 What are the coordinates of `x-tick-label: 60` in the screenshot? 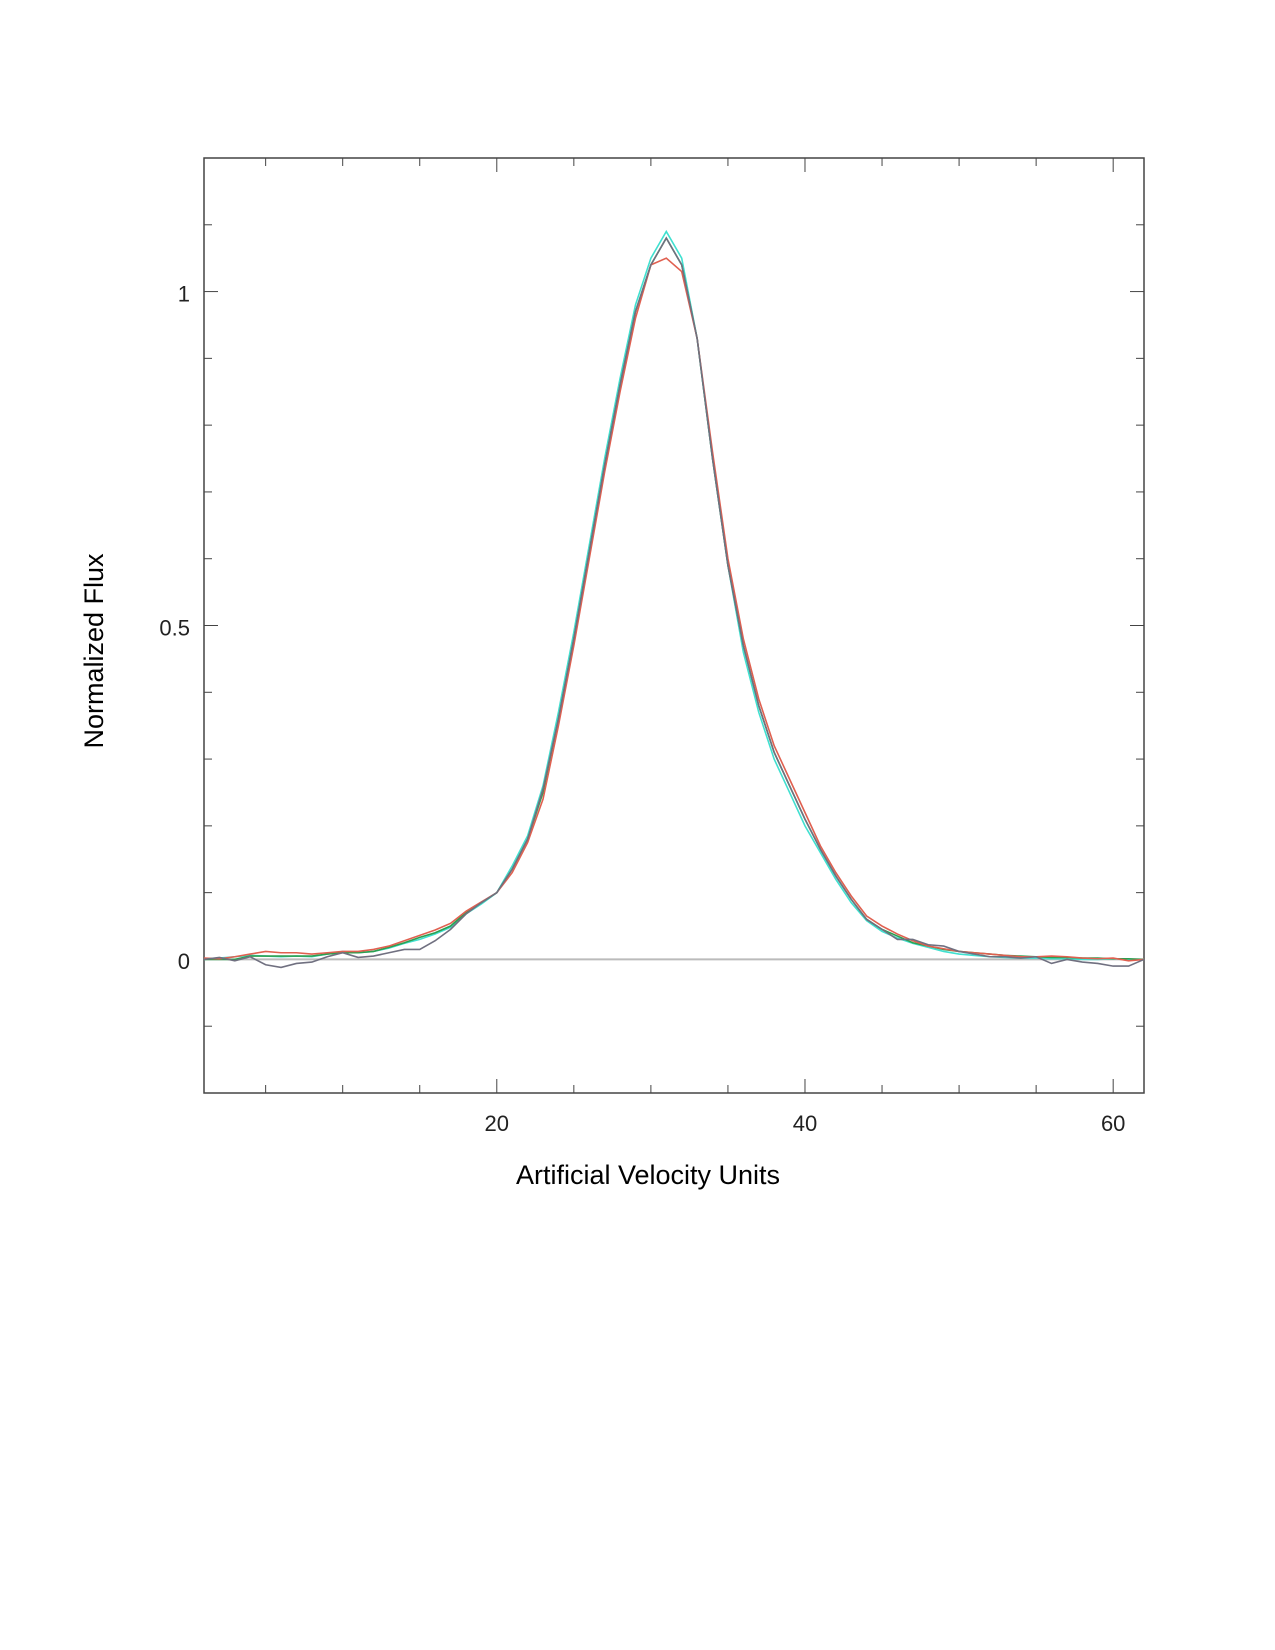 It's located at (1113, 1123).